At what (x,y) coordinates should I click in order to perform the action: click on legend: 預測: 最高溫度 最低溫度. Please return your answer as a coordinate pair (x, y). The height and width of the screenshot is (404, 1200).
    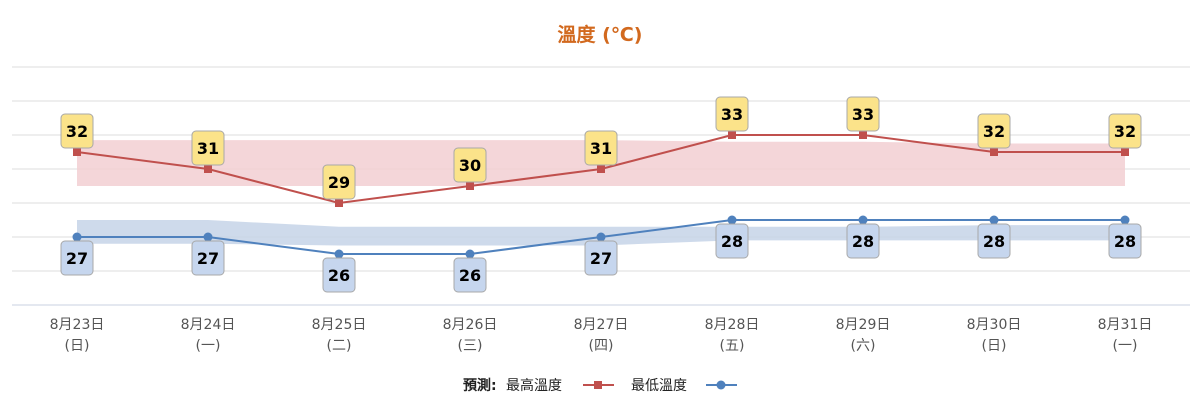
    Looking at the image, I should click on (600, 385).